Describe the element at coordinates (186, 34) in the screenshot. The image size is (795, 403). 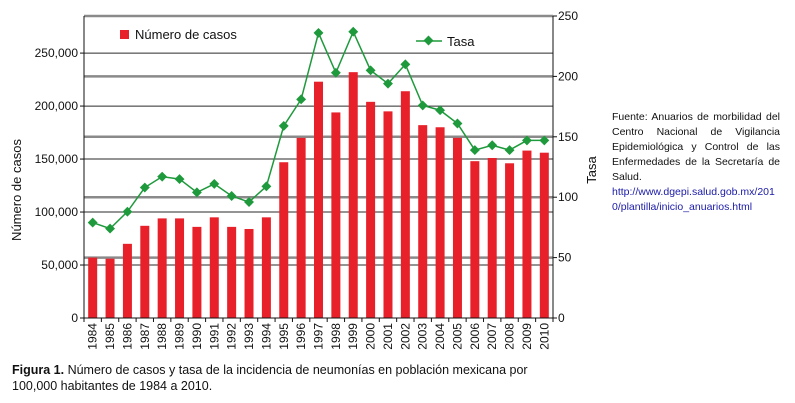
I see `legend-bar-label: Número de casos` at that location.